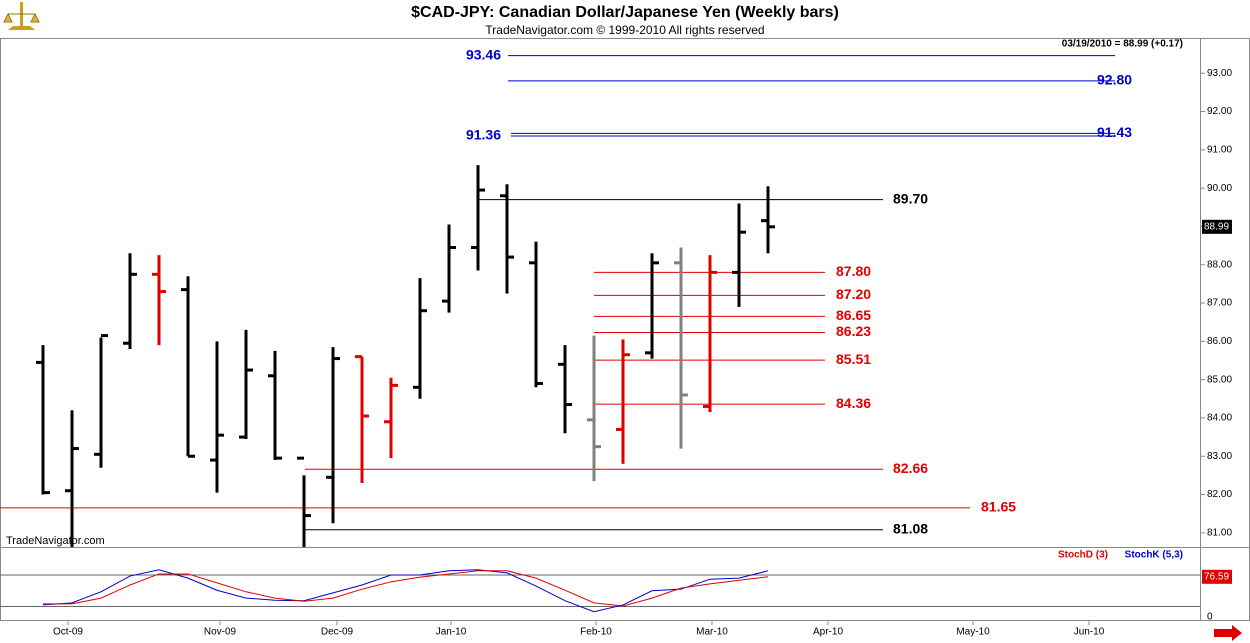 The width and height of the screenshot is (1250, 643). I want to click on stoch-last-label: 76.59, so click(1216, 576).